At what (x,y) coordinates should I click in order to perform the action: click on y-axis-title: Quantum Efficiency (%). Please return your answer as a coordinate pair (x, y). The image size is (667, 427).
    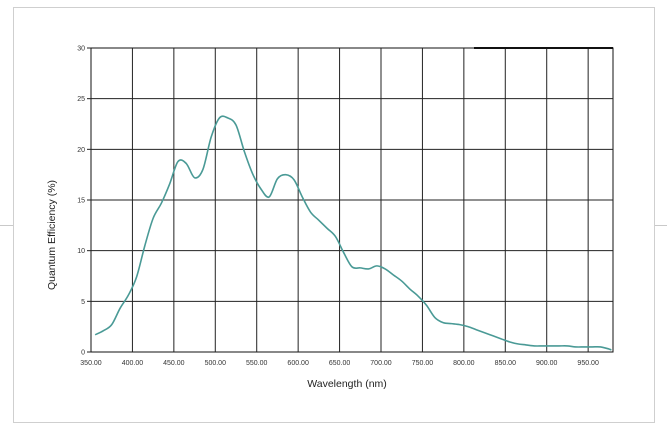
    Looking at the image, I should click on (52, 235).